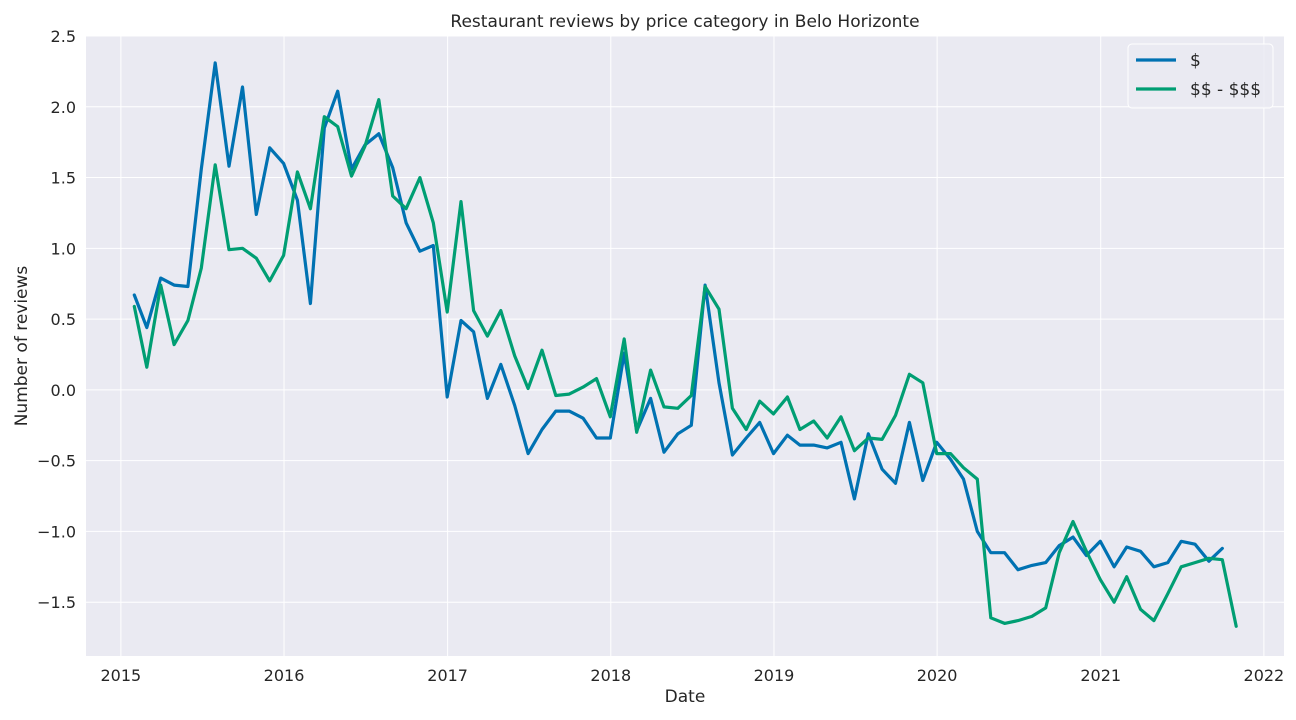  What do you see at coordinates (56, 461) in the screenshot?
I see `y-tick-label: −0.5` at bounding box center [56, 461].